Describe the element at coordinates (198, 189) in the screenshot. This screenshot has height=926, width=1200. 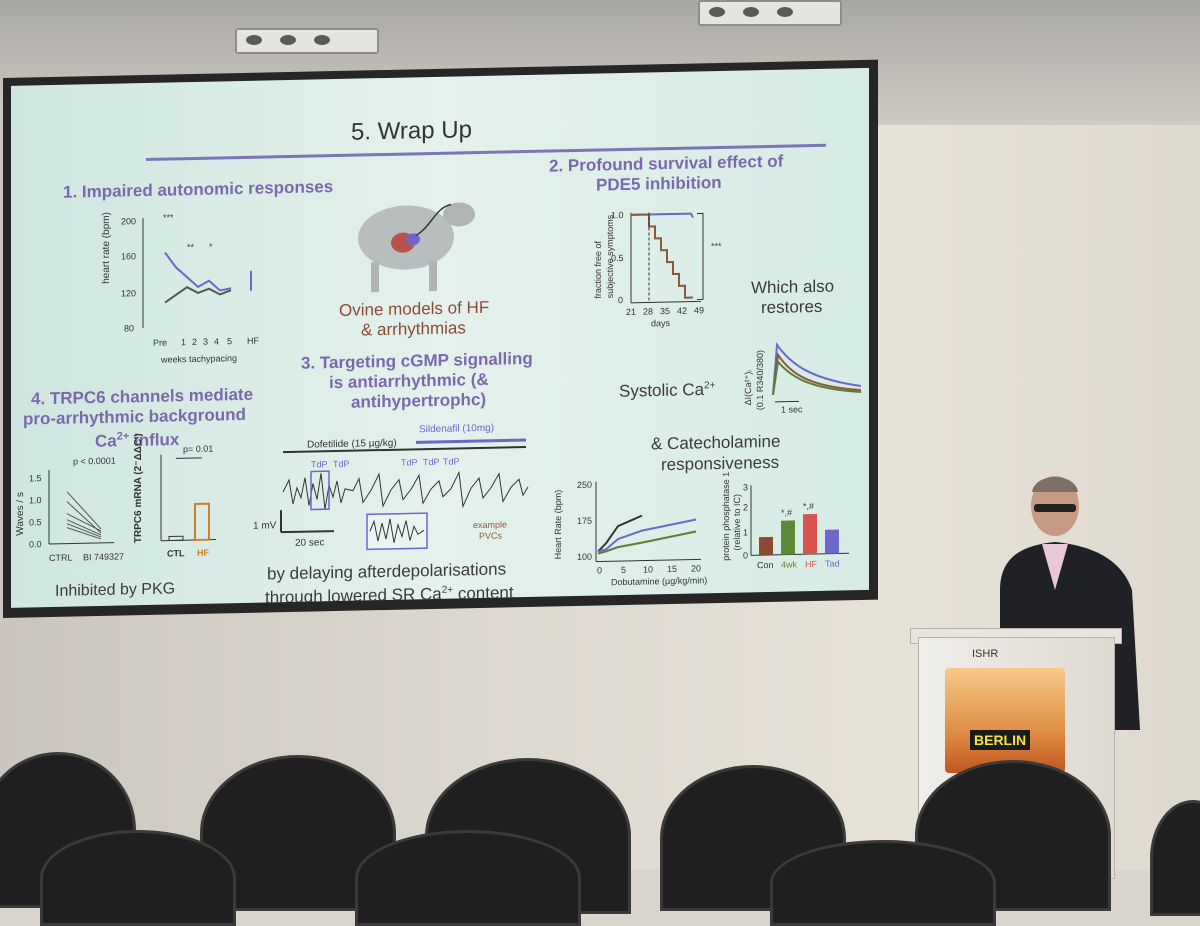
I see `section1-heading: 1. Impaired autonomic responses` at that location.